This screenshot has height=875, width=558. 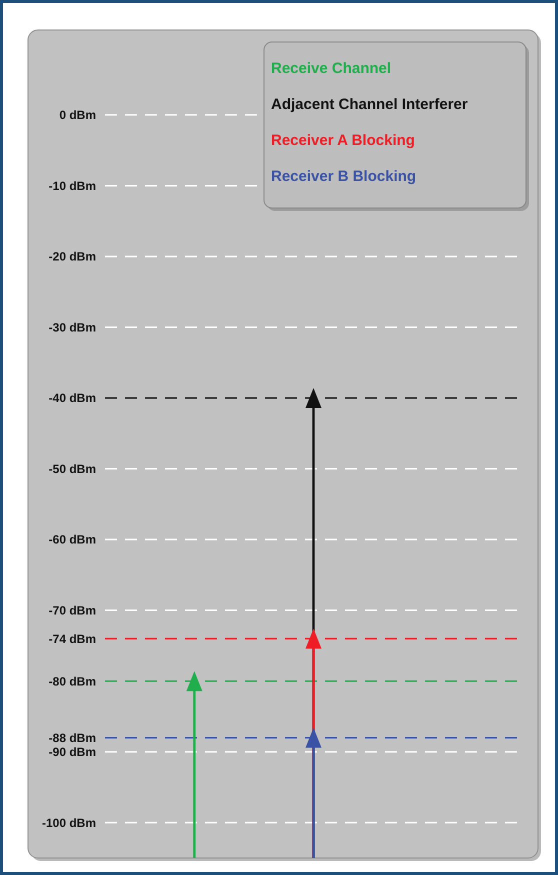 What do you see at coordinates (396, 126) in the screenshot?
I see `label-box: Receive Channel Adjacent Channel Interferer Receiver A Blocking Receiver B Blocking` at bounding box center [396, 126].